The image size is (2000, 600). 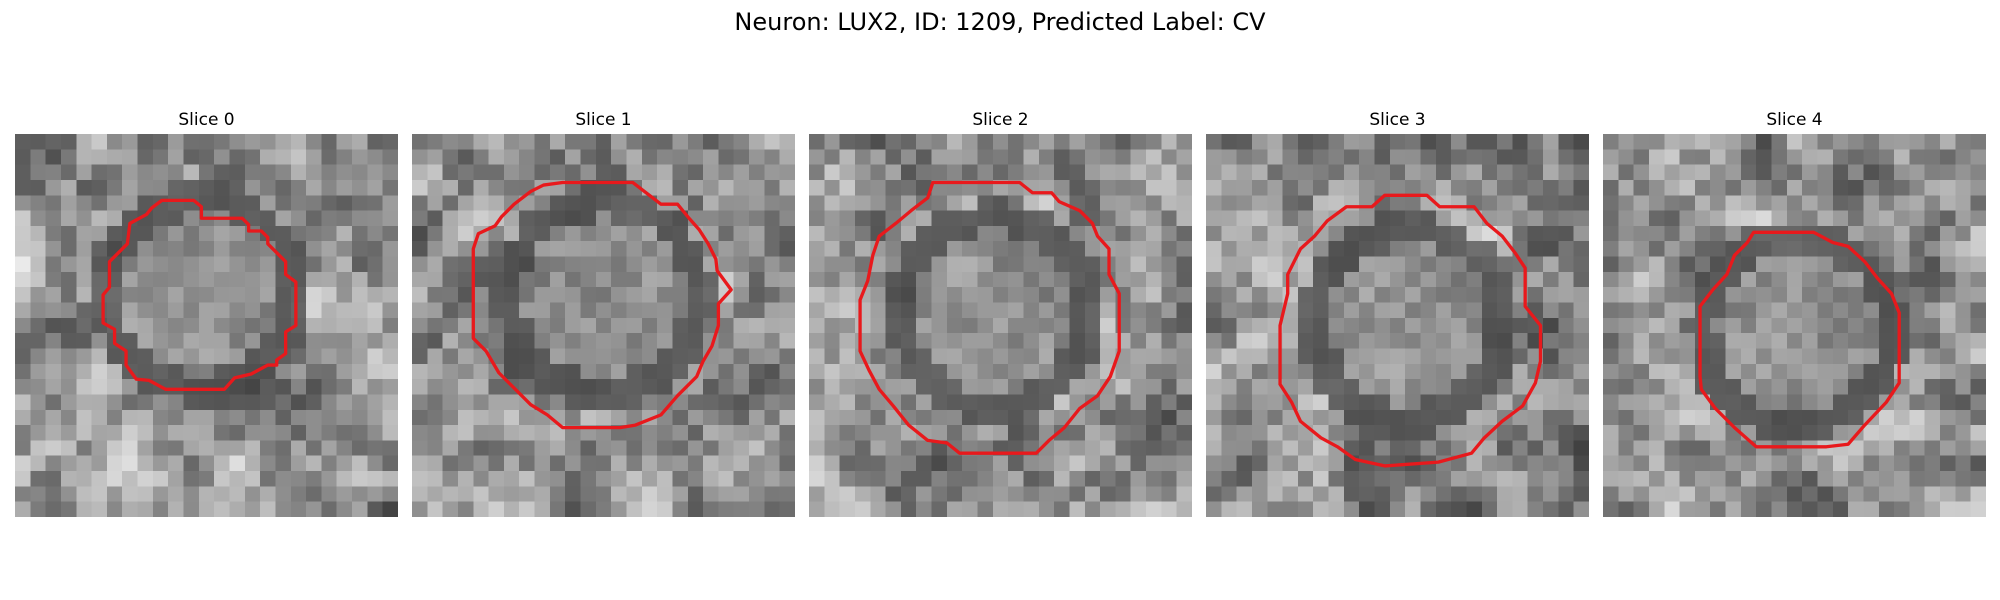 What do you see at coordinates (1794, 120) in the screenshot?
I see `slice-title-4: Slice 4` at bounding box center [1794, 120].